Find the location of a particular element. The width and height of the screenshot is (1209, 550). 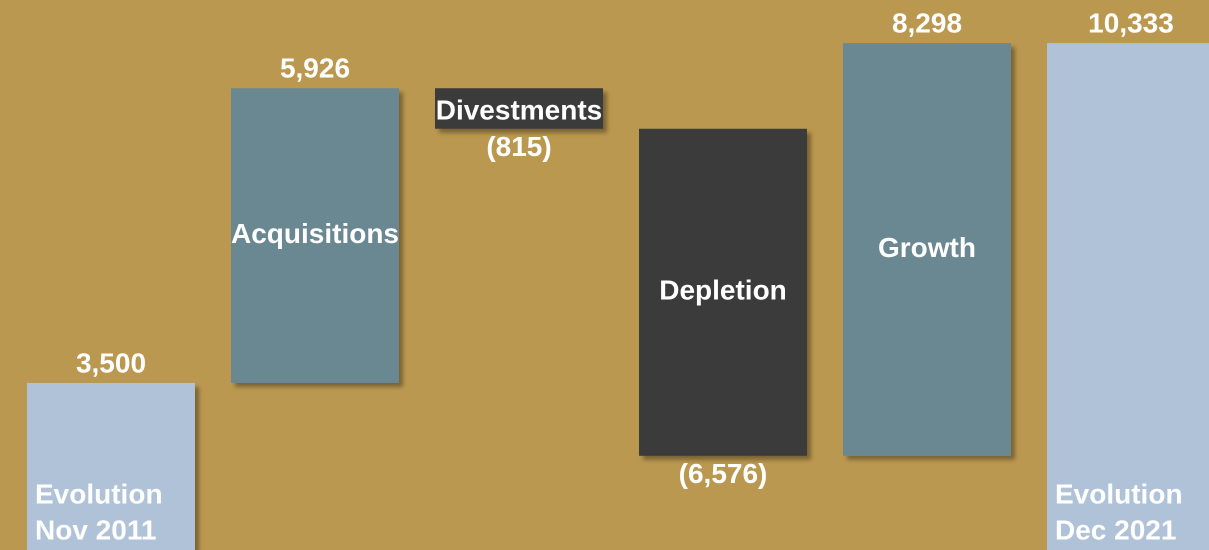

value-label: 8,298 is located at coordinates (927, 23).